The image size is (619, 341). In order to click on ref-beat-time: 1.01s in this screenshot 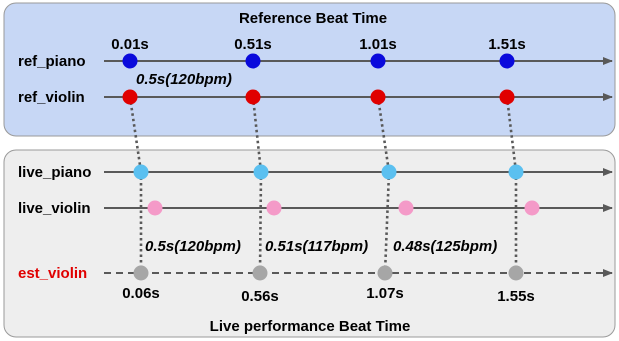, I will do `click(378, 44)`.